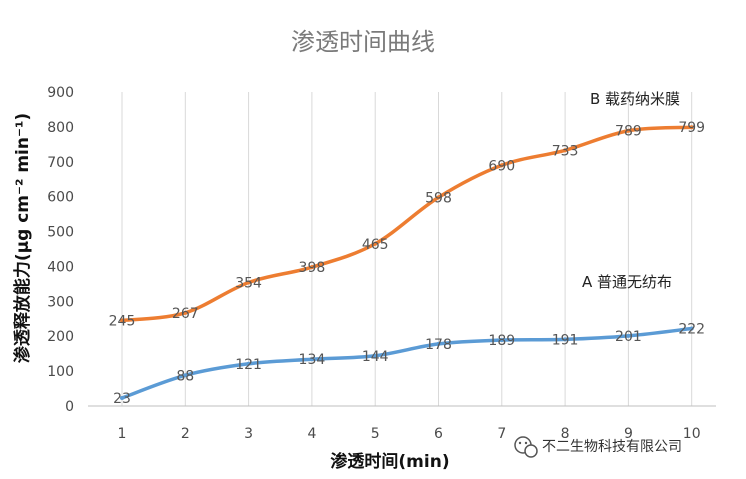  I want to click on wechat-icon, so click(526, 447).